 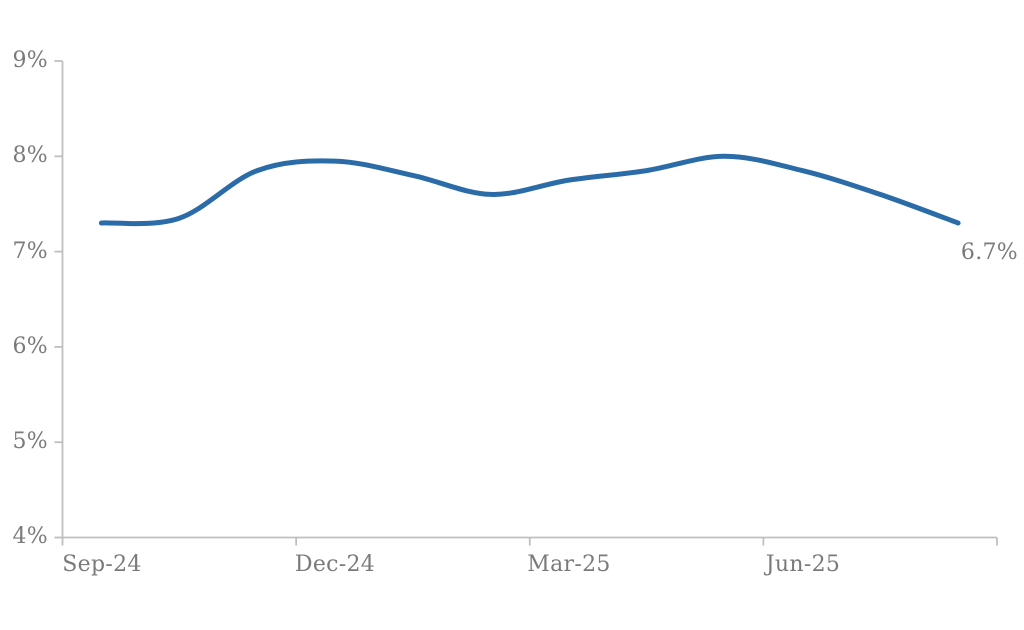 I want to click on x-axis-tick-label: Mar-25, so click(x=569, y=564).